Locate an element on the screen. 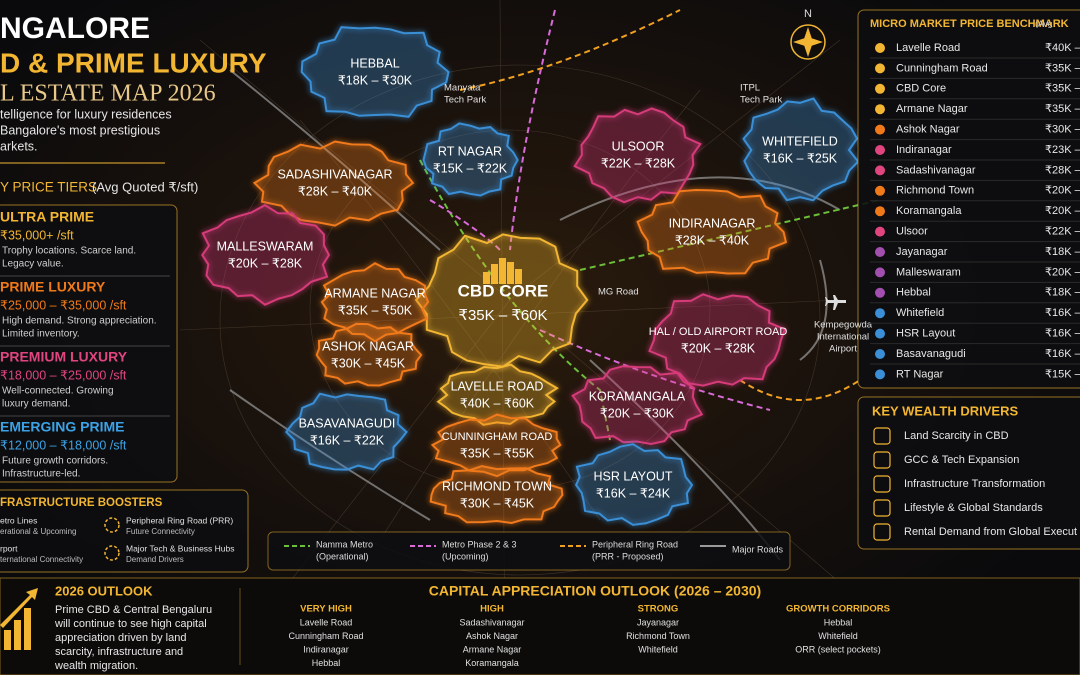  tier-range: ₹12,000 – ₹18,000 /sft is located at coordinates (63, 445).